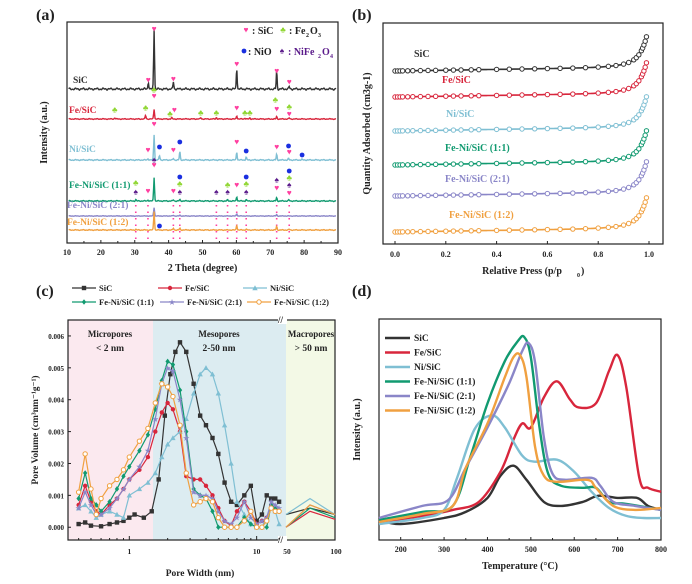  What do you see at coordinates (80, 81) in the screenshot?
I see `series-label-sic: SiC` at bounding box center [80, 81].